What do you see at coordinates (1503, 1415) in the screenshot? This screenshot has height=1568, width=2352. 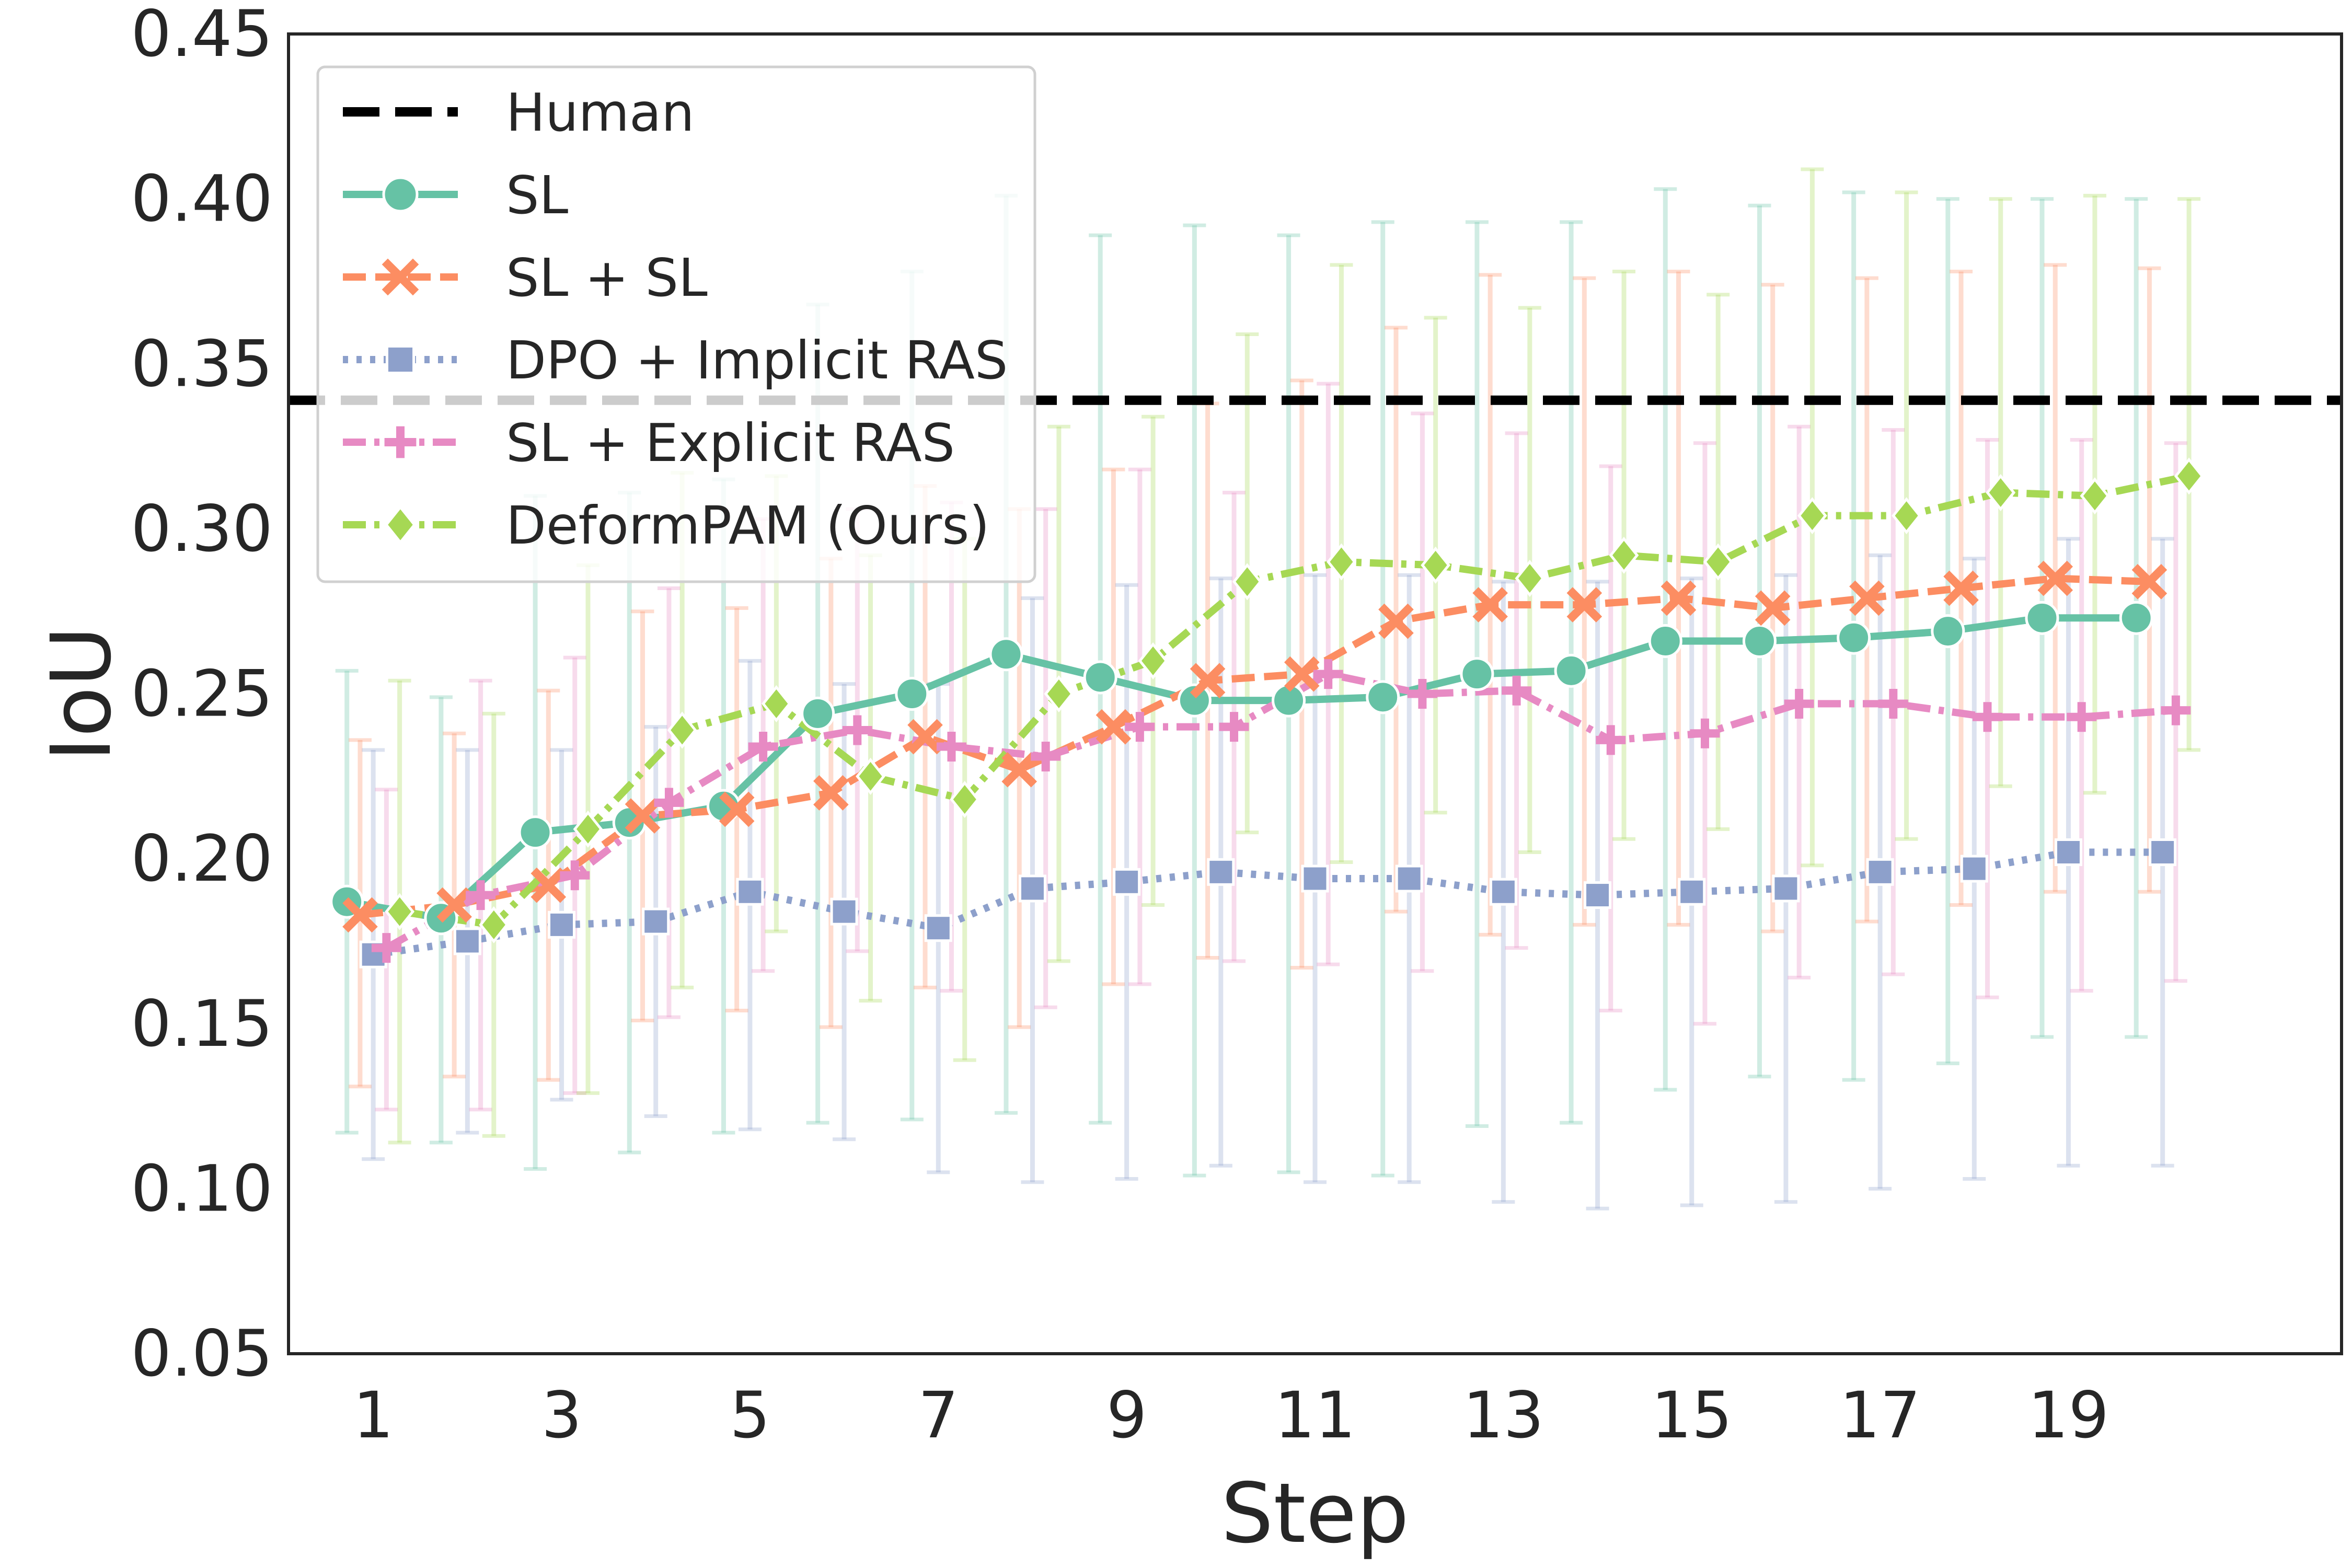 I see `x-tick-label: 13` at bounding box center [1503, 1415].